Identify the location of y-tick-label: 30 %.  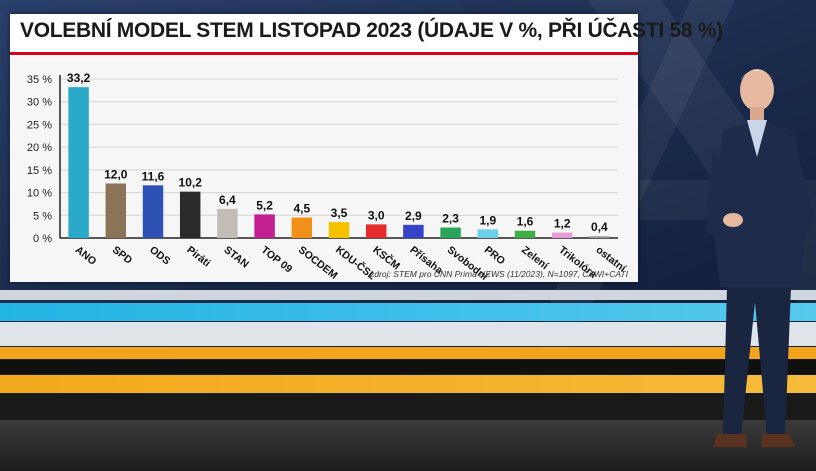
(39, 103).